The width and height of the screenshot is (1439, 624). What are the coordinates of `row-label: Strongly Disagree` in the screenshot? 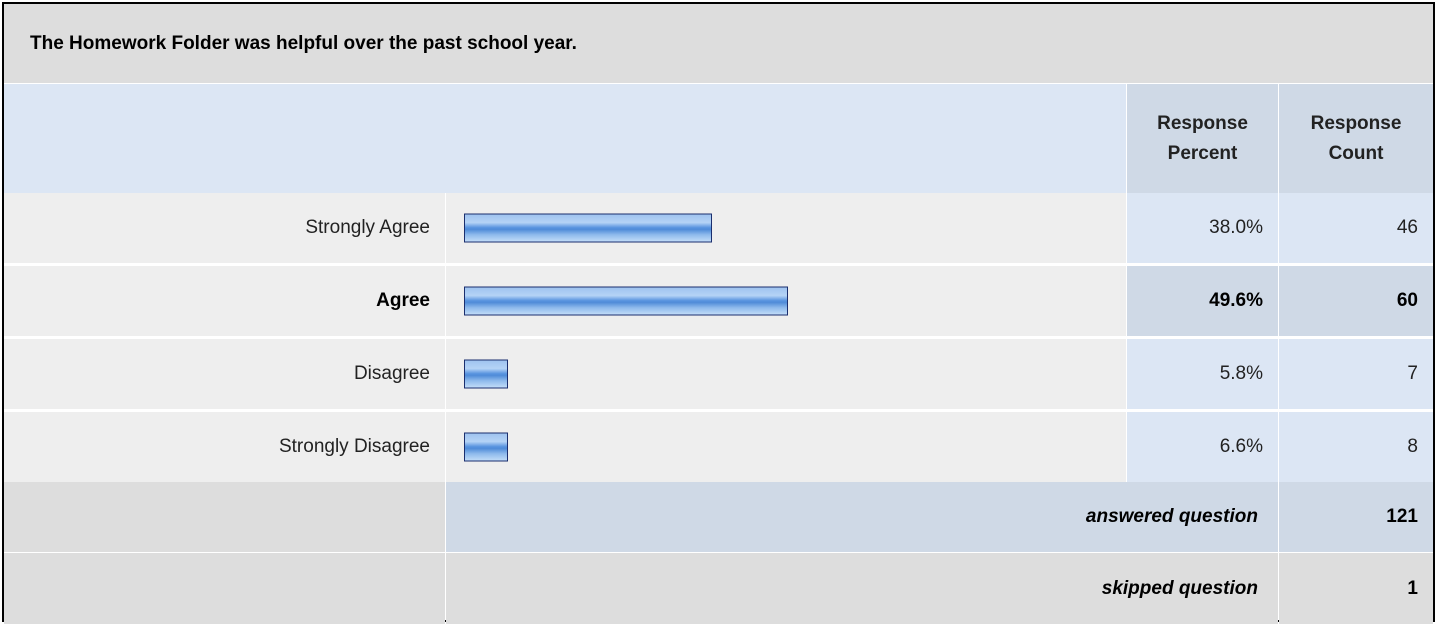 It's located at (224, 447).